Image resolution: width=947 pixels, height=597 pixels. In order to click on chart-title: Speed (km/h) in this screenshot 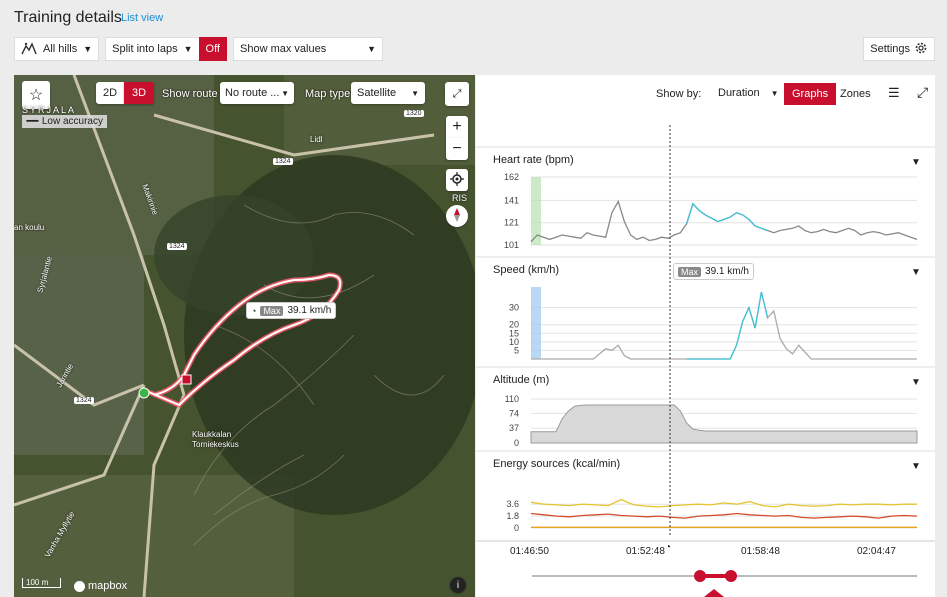, I will do `click(526, 270)`.